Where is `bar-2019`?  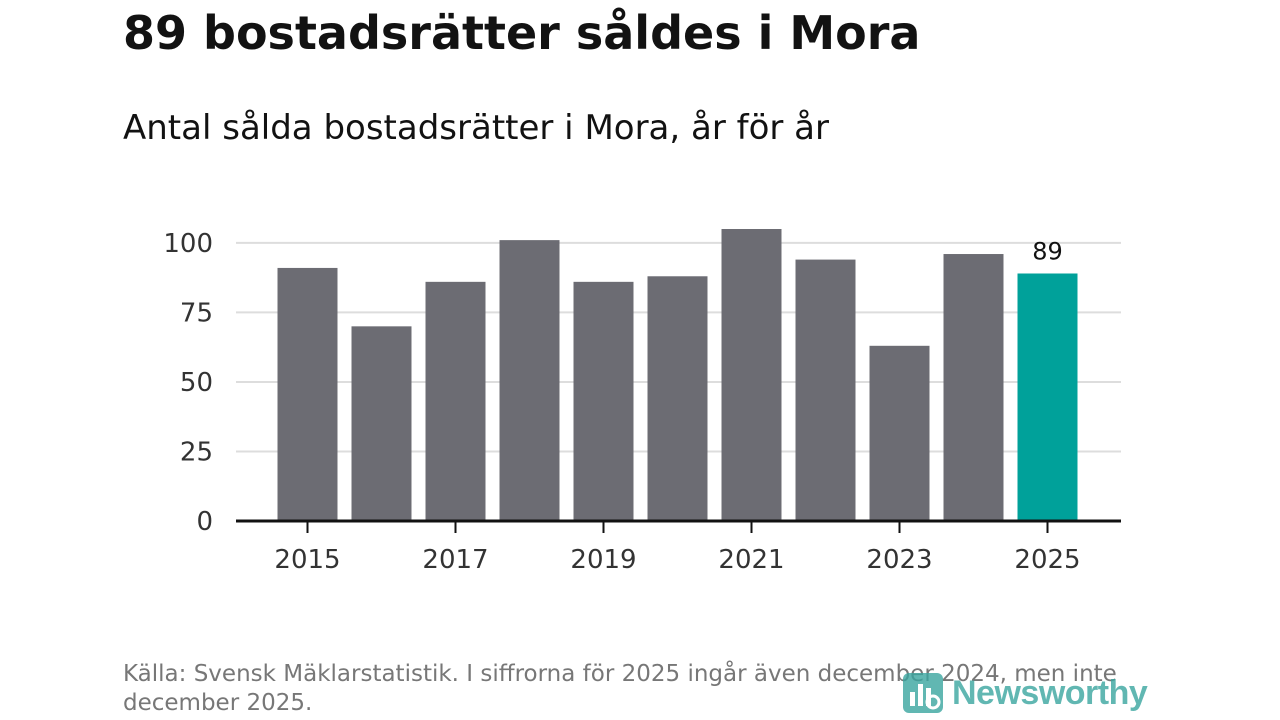
bar-2019 is located at coordinates (603, 401).